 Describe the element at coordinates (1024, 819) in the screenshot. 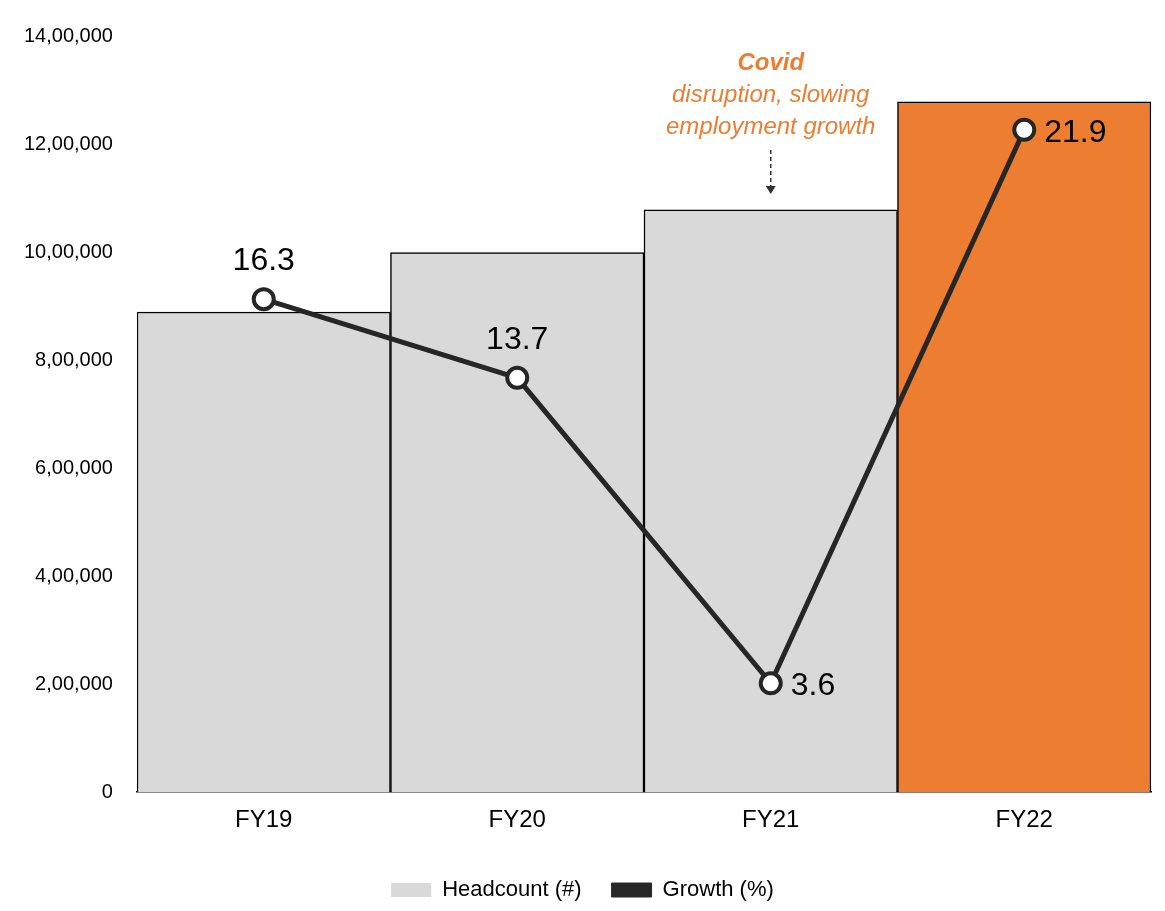

I see `x-tick-label: FY22` at that location.